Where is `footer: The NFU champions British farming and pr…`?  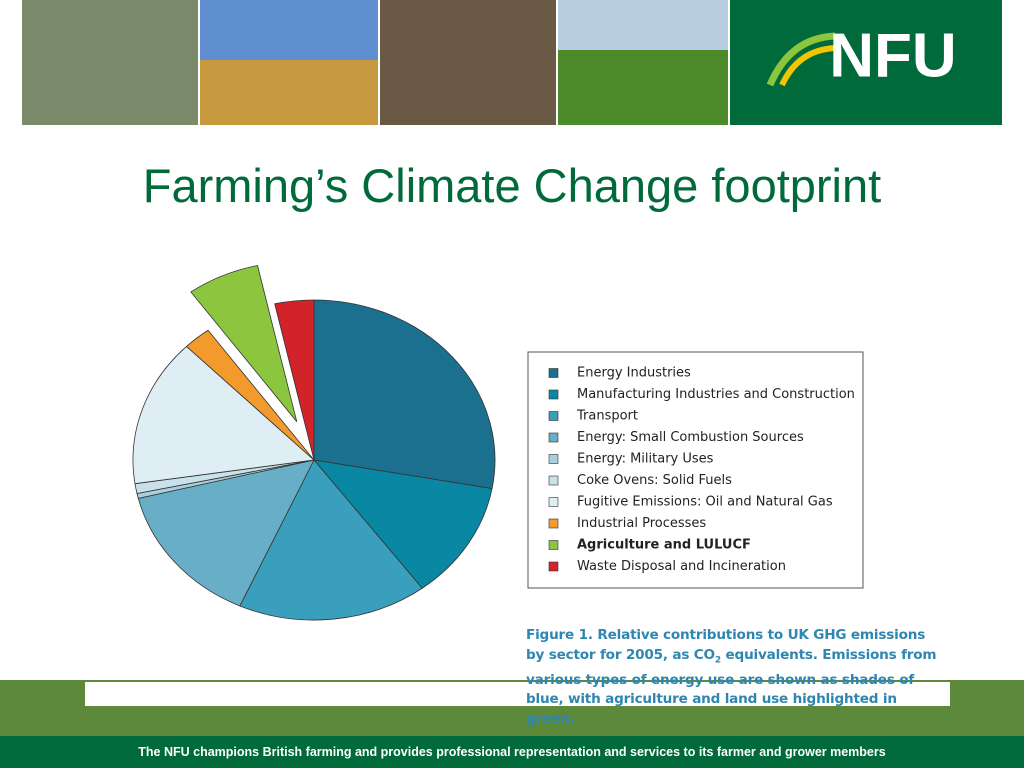
footer: The NFU champions British farming and pr… is located at coordinates (512, 752).